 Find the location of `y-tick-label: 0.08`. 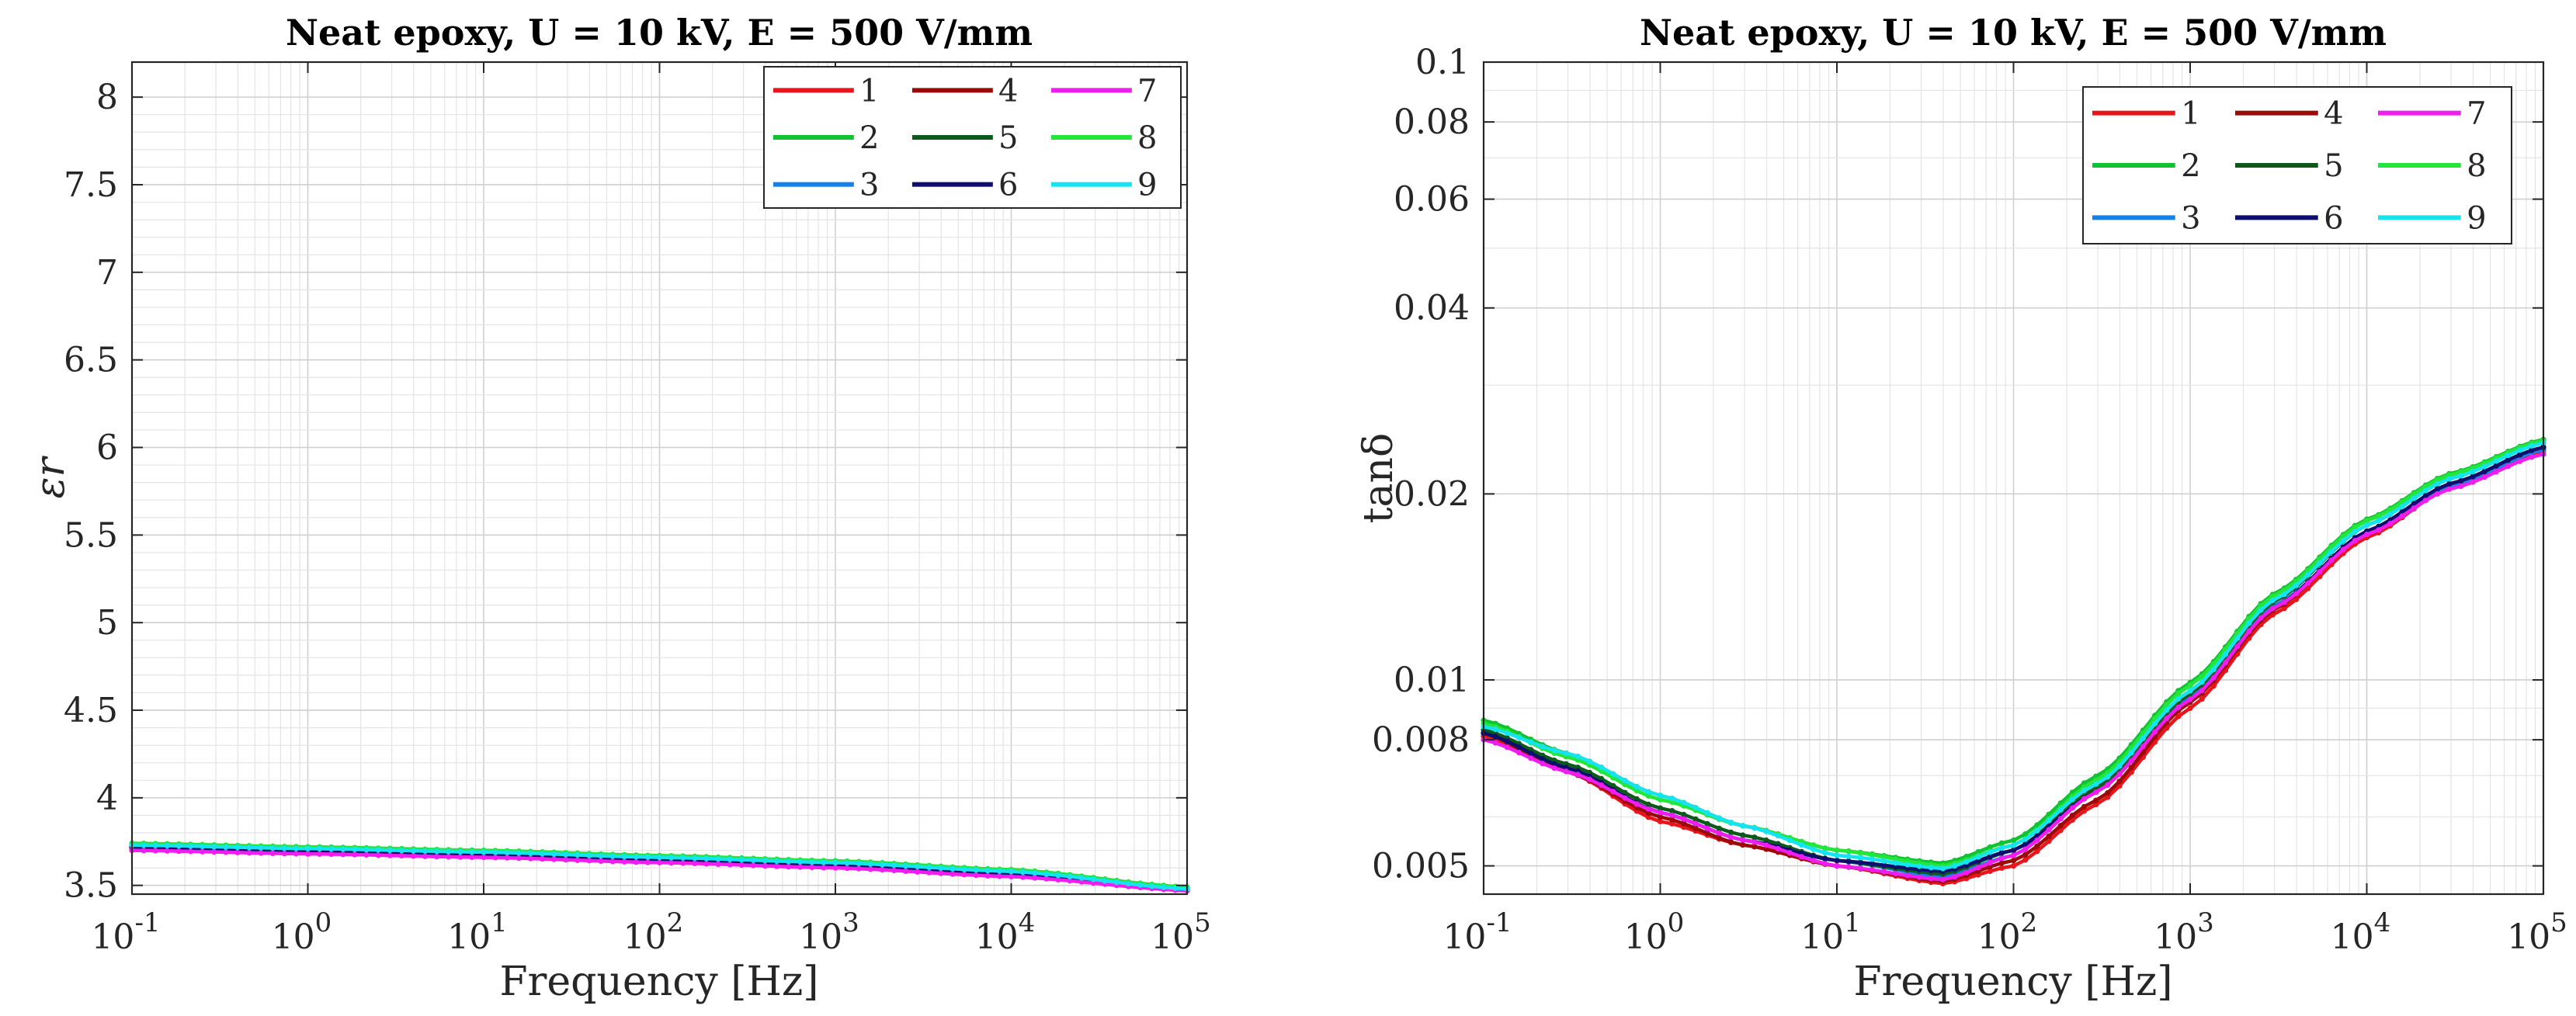

y-tick-label: 0.08 is located at coordinates (1432, 122).